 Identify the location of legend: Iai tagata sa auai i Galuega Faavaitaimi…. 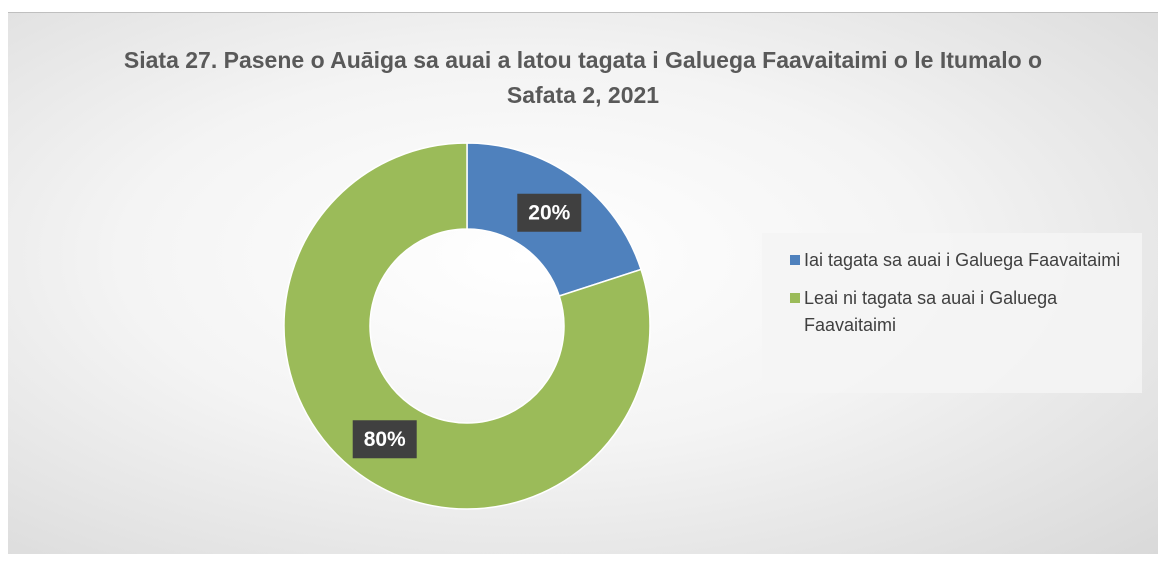
(952, 313).